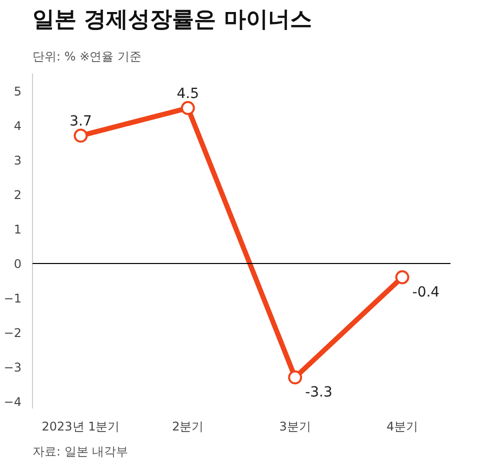  Describe the element at coordinates (18, 160) in the screenshot. I see `y-tick-label: 3` at that location.